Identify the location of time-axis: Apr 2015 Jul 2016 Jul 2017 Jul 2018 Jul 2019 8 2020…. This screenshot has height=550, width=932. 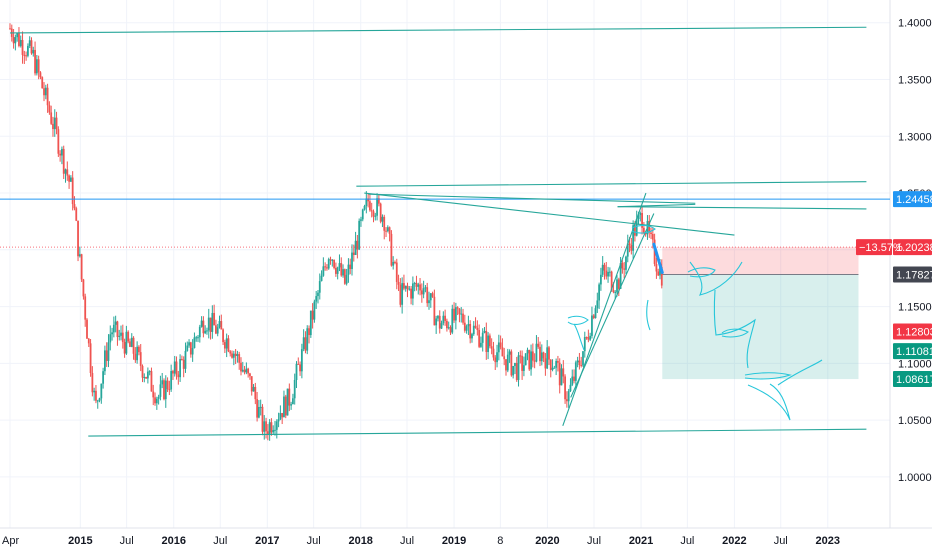
(421, 541).